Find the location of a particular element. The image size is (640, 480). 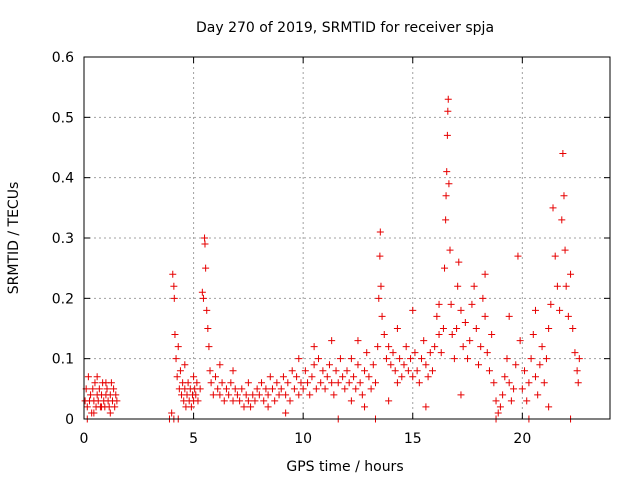

y-tick-label-2: 0.2 is located at coordinates (63, 299).